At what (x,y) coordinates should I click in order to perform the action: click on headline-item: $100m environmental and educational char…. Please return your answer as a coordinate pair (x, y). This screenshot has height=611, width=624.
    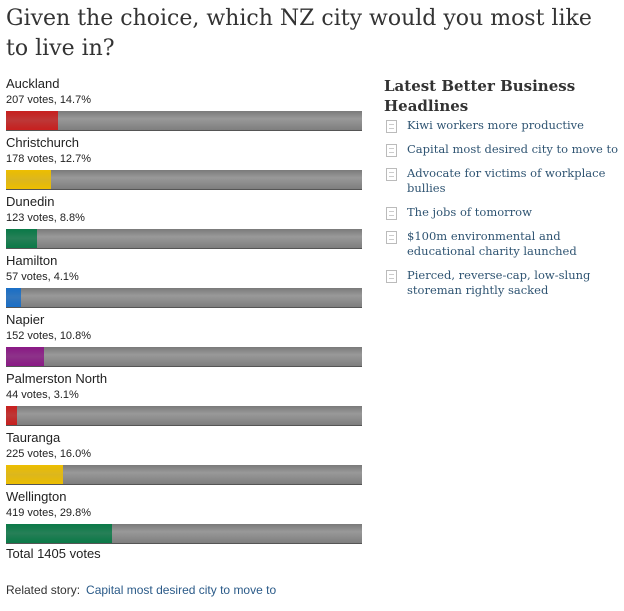
    Looking at the image, I should click on (502, 244).